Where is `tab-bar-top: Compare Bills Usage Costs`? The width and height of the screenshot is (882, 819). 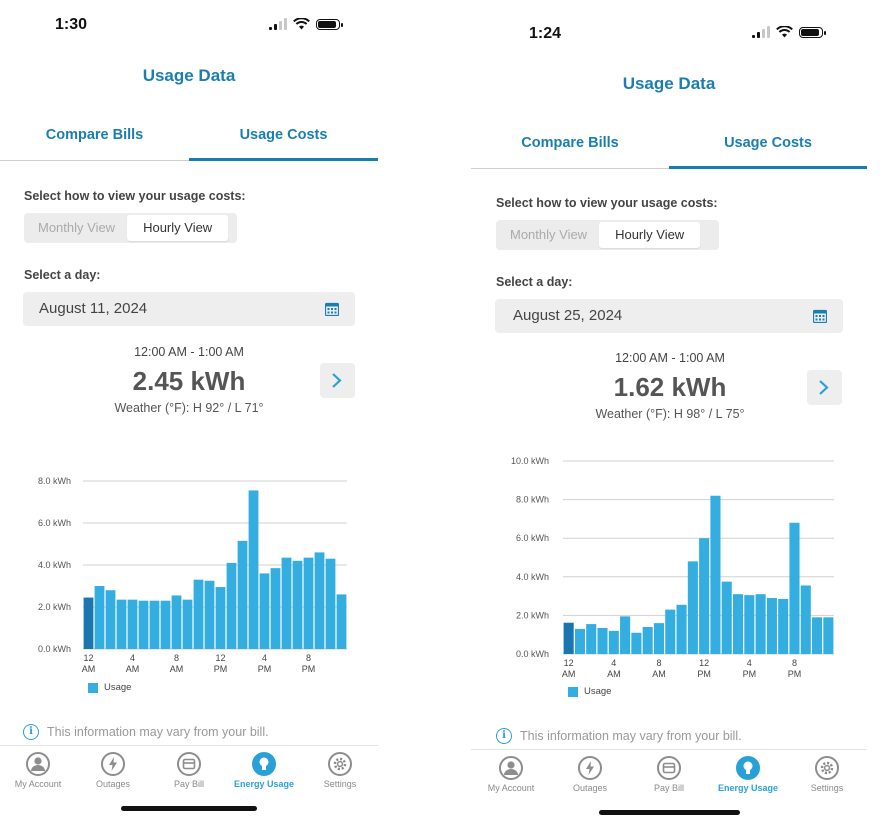
tab-bar-top: Compare Bills Usage Costs is located at coordinates (669, 155).